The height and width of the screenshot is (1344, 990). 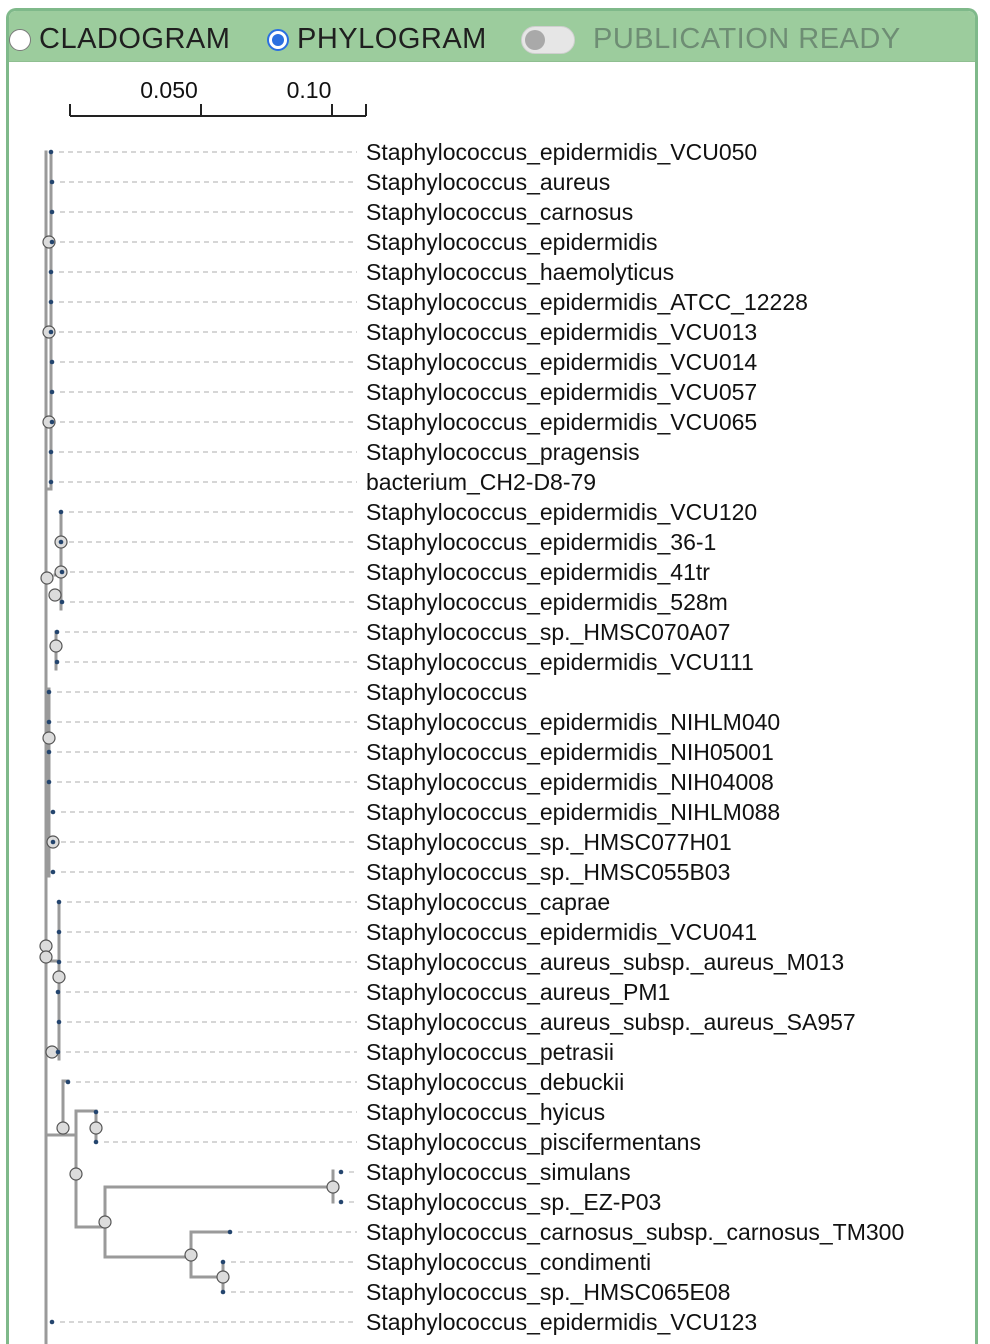 I want to click on leaf-label: Staphylococcus_petrasii, so click(x=490, y=1052).